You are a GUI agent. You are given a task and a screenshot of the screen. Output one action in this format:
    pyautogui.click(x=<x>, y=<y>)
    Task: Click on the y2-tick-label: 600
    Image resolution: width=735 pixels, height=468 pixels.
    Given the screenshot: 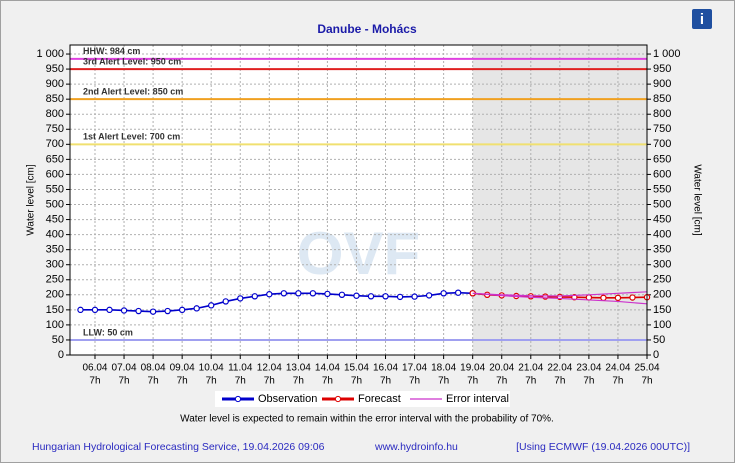 What is the action you would take?
    pyautogui.click(x=662, y=174)
    